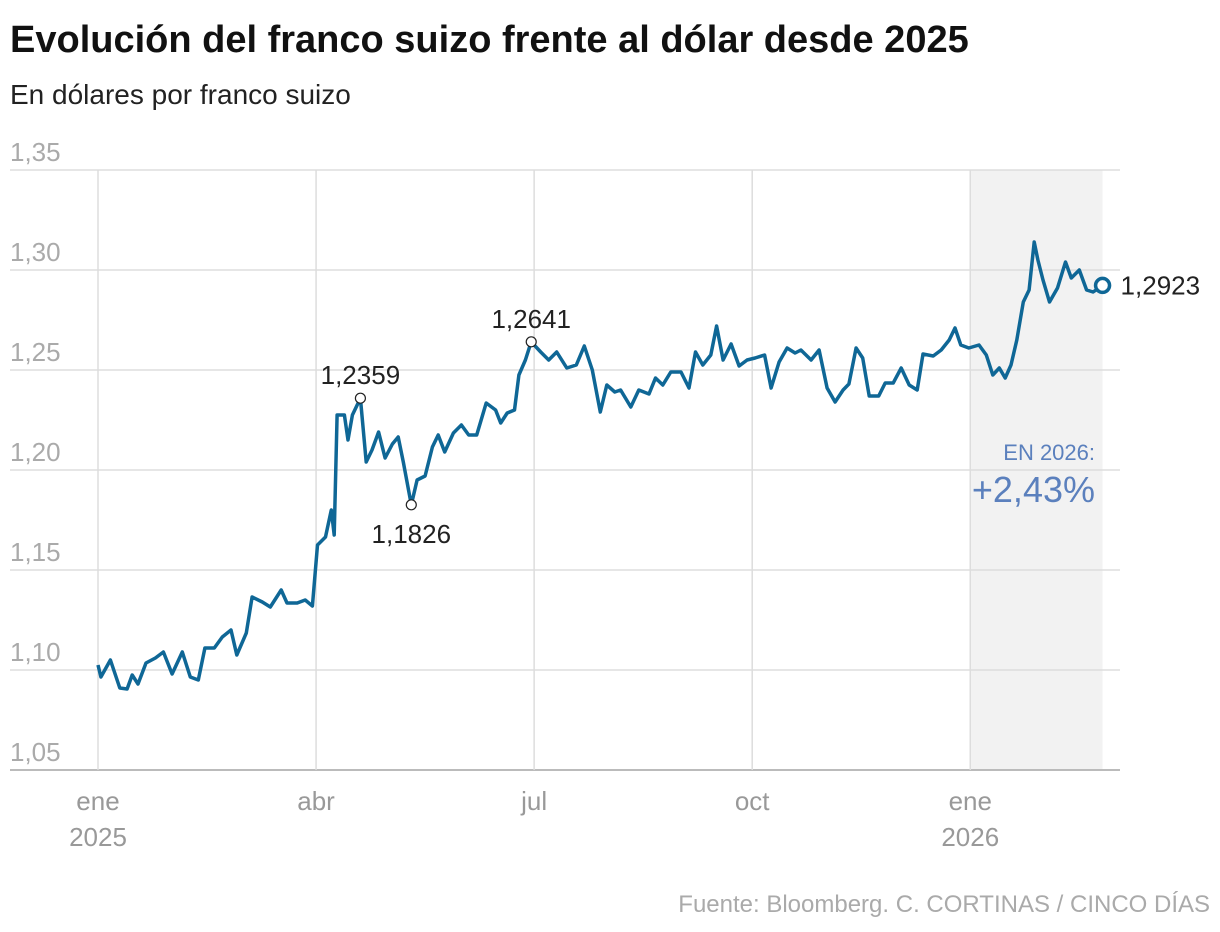  I want to click on y-tick-label: 1,30, so click(35, 252).